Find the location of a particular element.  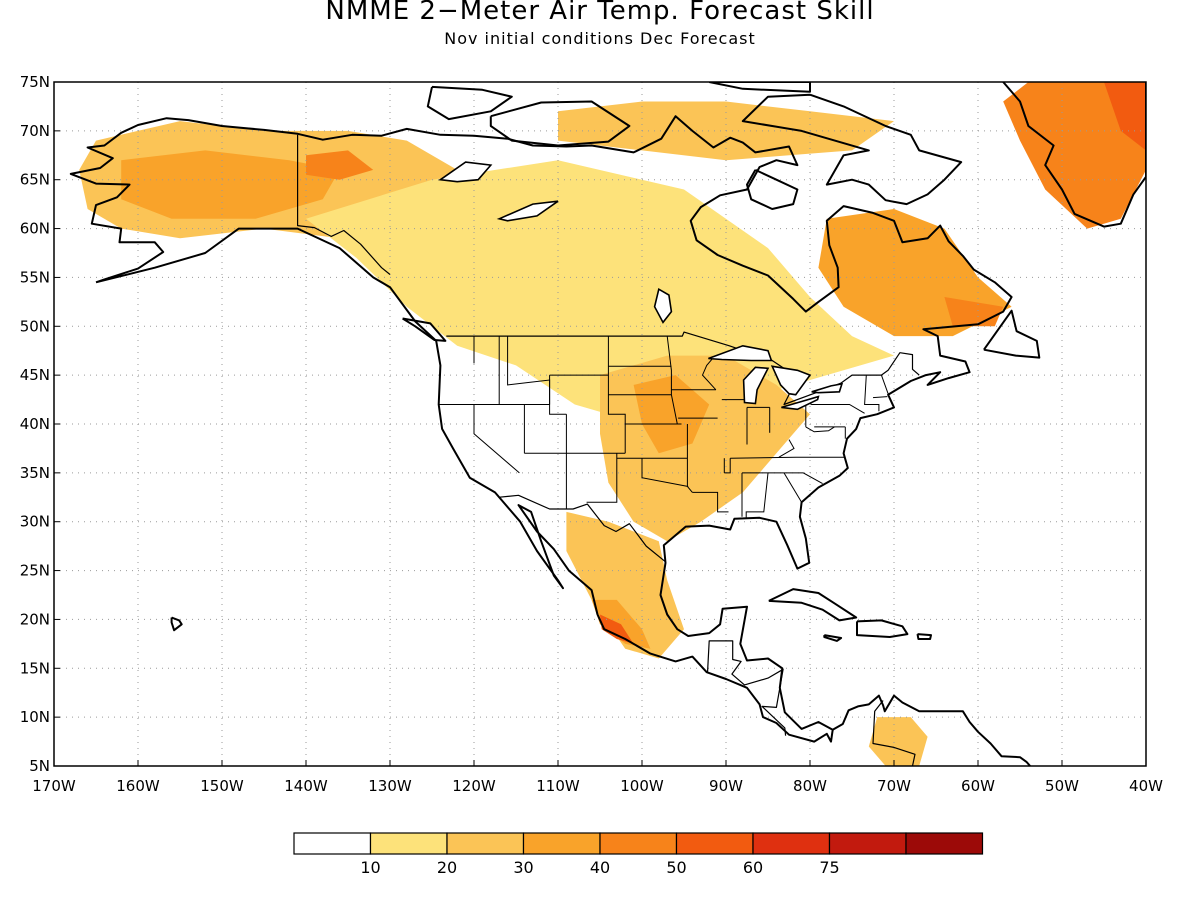

lon-label: 140W is located at coordinates (306, 786).